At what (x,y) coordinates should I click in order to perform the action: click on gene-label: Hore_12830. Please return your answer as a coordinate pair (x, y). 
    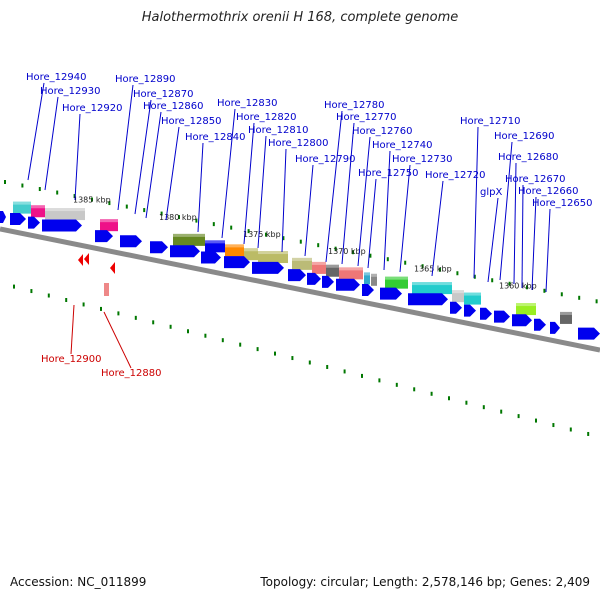
    Looking at the image, I should click on (247, 103).